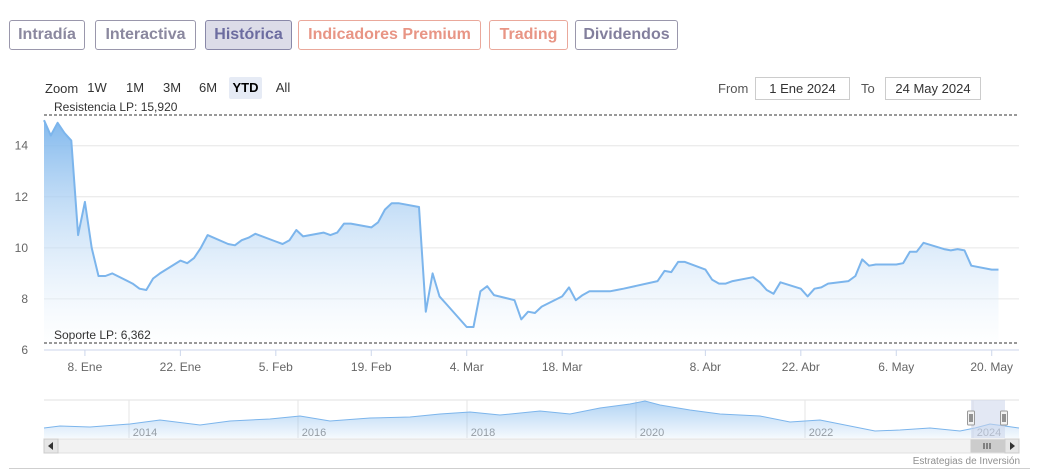 The height and width of the screenshot is (475, 1039). Describe the element at coordinates (389, 35) in the screenshot. I see `tab-indicadores-premium: Indicadores Premium` at that location.